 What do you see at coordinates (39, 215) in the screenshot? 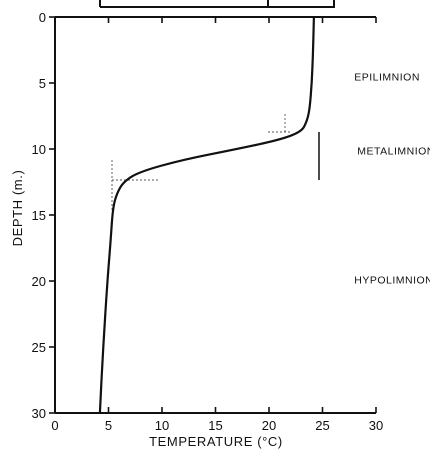
I see `y-tick-label: 15` at bounding box center [39, 215].